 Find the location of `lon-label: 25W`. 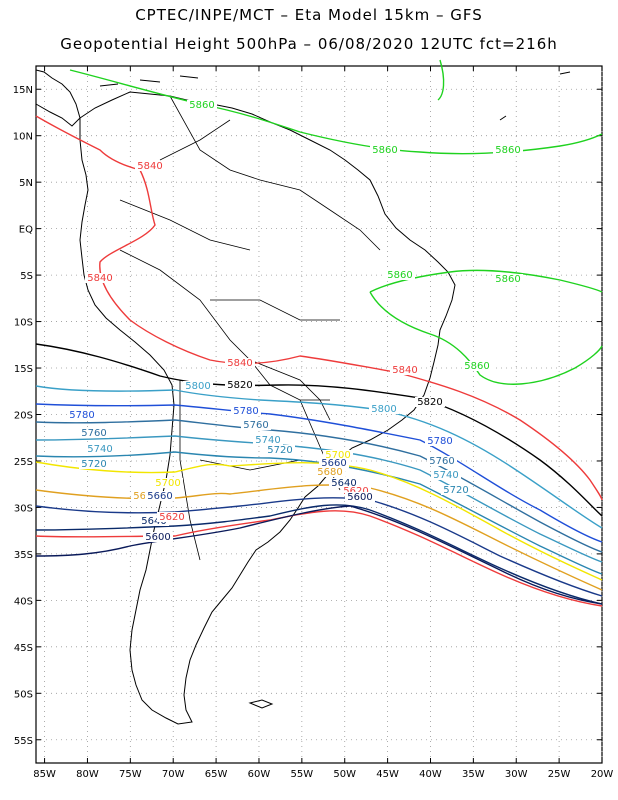

lon-label: 25W is located at coordinates (559, 774).